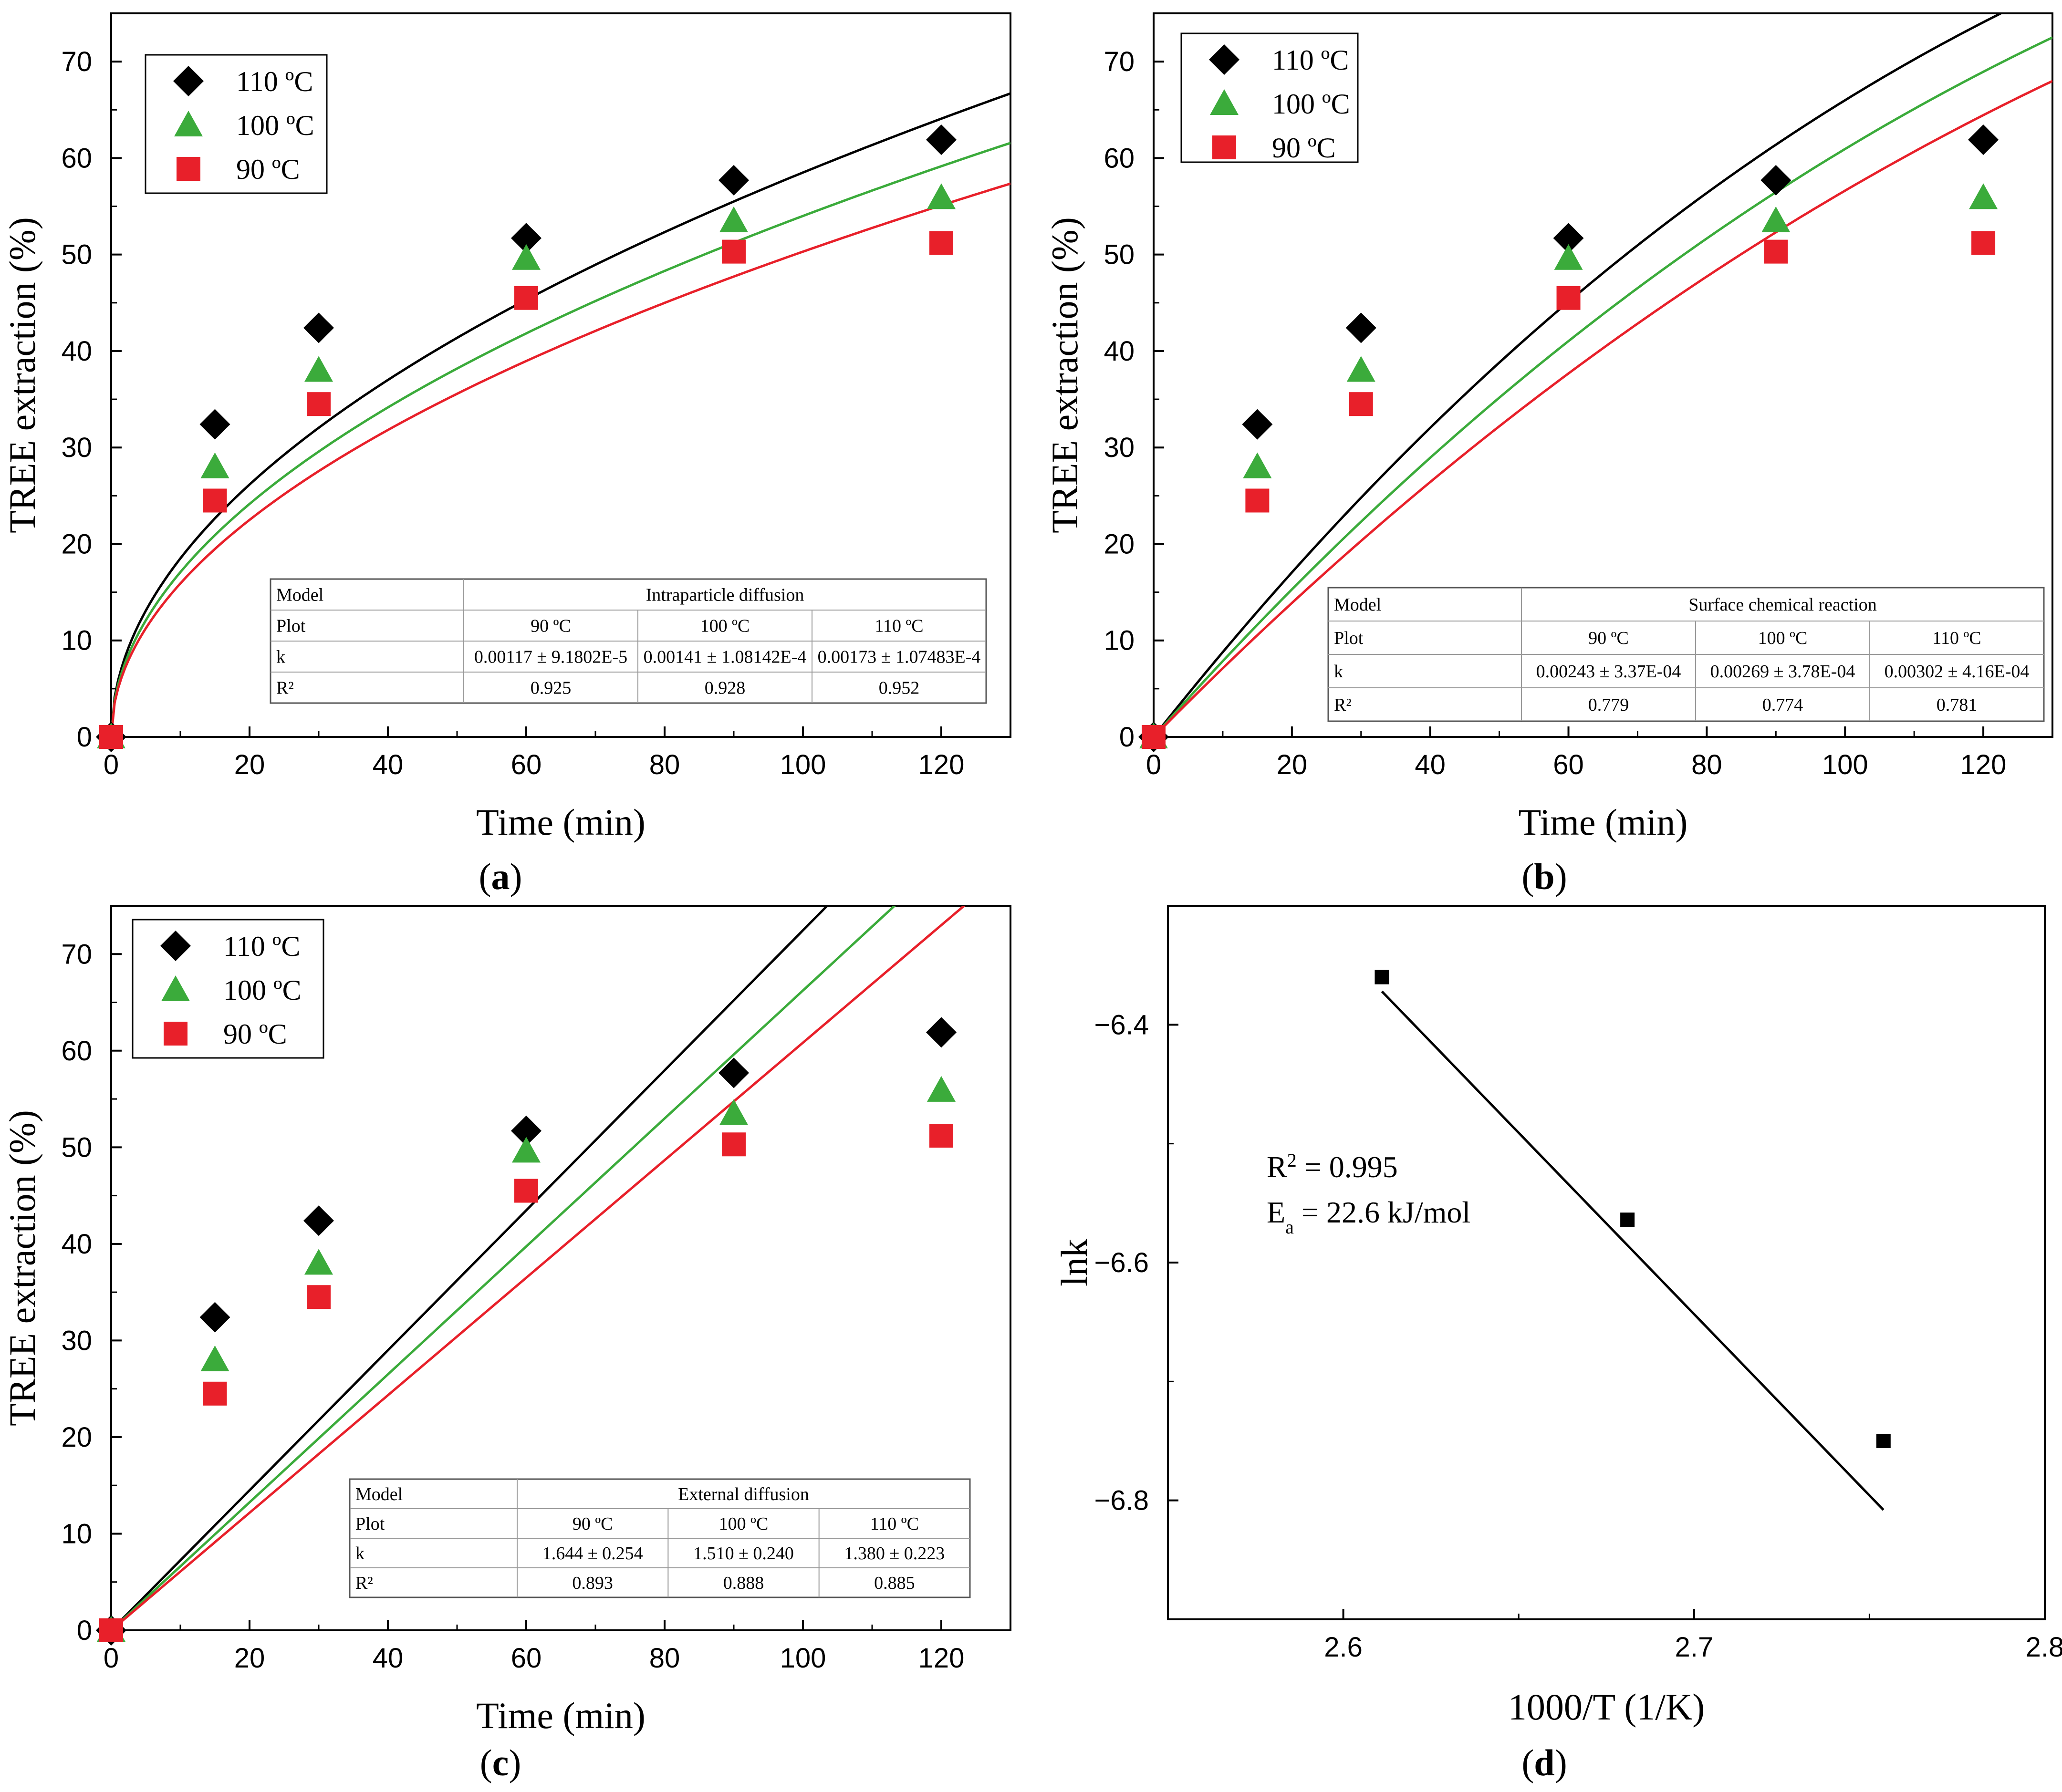 The width and height of the screenshot is (2062, 1792). What do you see at coordinates (551, 688) in the screenshot?
I see `table-cell: 0.925` at bounding box center [551, 688].